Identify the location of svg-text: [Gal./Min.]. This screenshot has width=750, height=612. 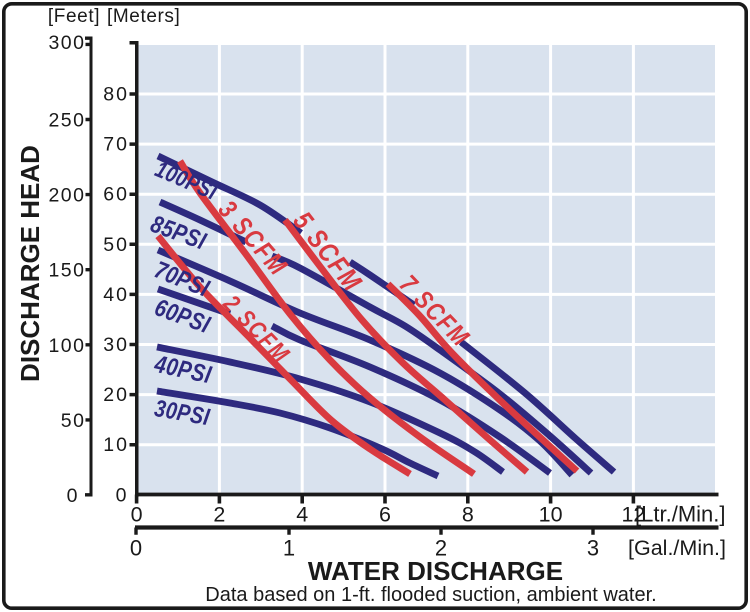
(677, 548).